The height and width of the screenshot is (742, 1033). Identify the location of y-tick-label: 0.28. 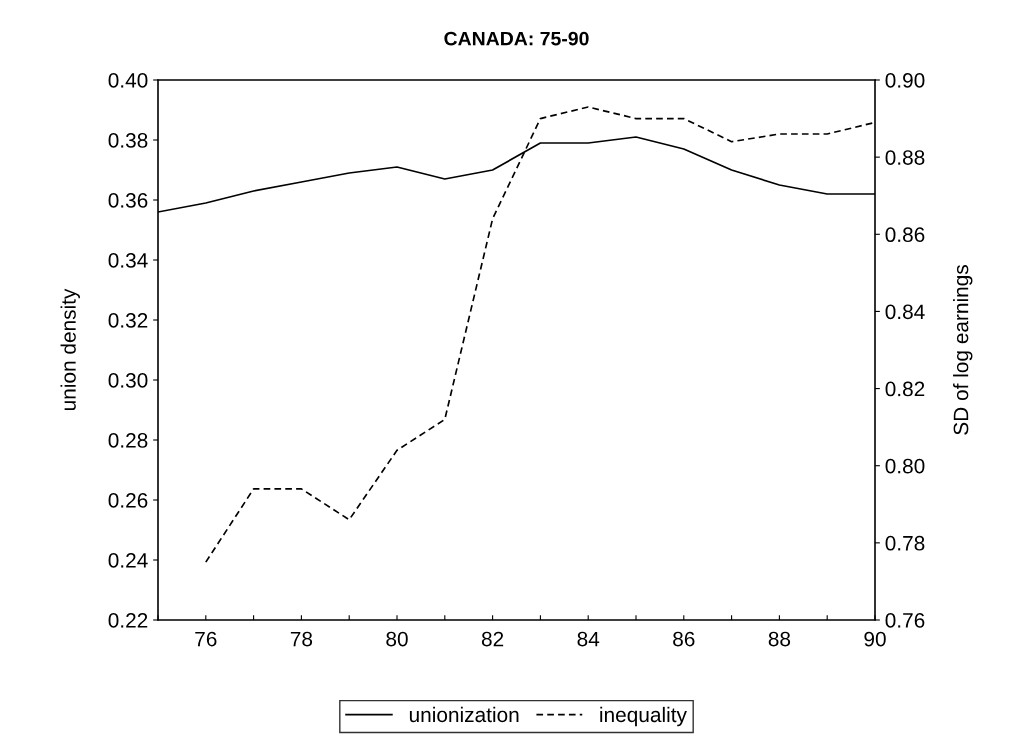
(128, 440).